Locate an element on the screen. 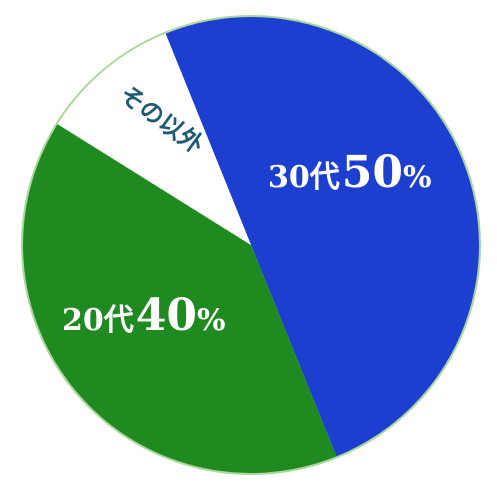 This screenshot has width=497, height=489. label-20s: 20代40% is located at coordinates (144, 315).